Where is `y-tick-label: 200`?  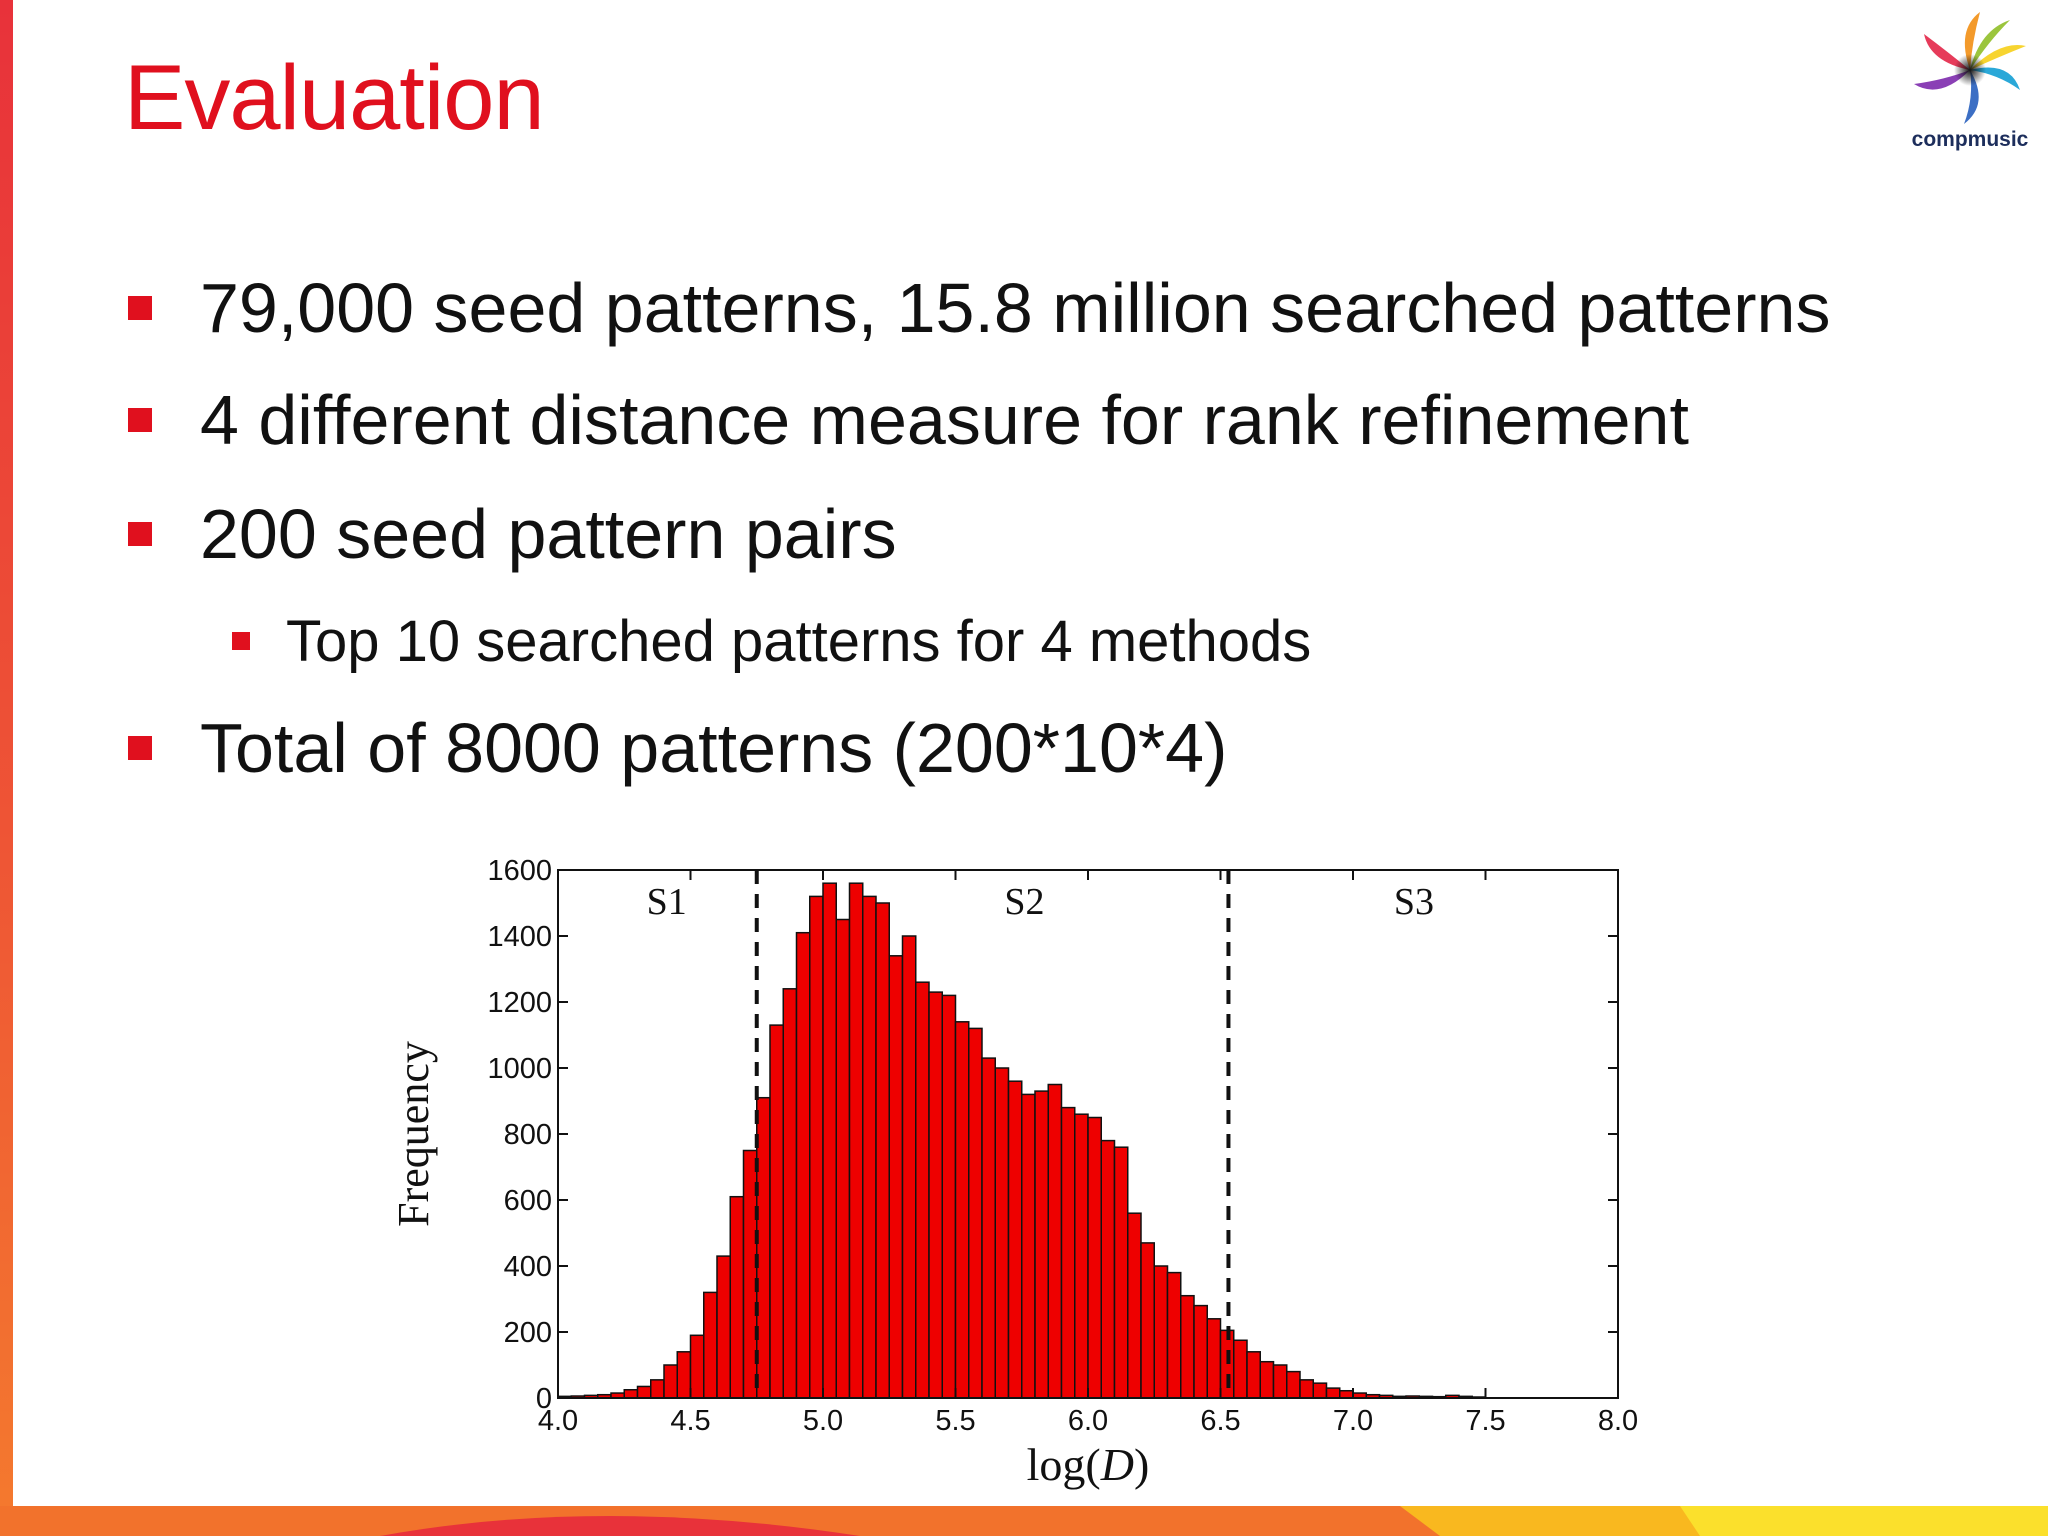 y-tick-label: 200 is located at coordinates (528, 1333).